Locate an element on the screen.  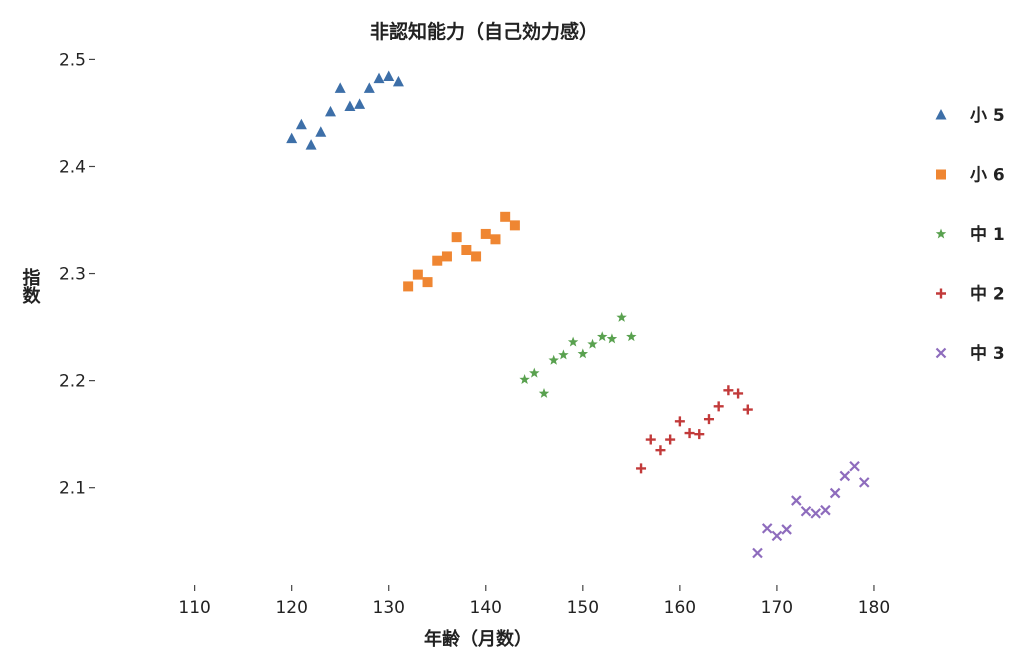
legend-label: 中 2 is located at coordinates (987, 294).